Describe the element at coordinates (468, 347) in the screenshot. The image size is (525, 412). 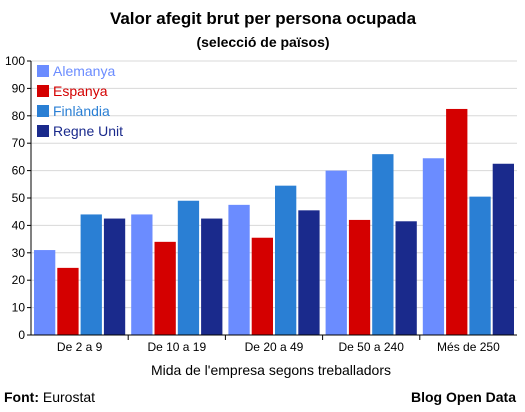
I see `x-tick-label: Més de 250` at that location.